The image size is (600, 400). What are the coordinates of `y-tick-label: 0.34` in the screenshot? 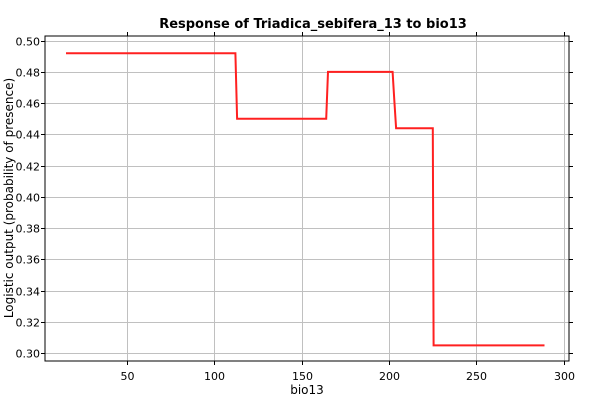 It's located at (28, 292).